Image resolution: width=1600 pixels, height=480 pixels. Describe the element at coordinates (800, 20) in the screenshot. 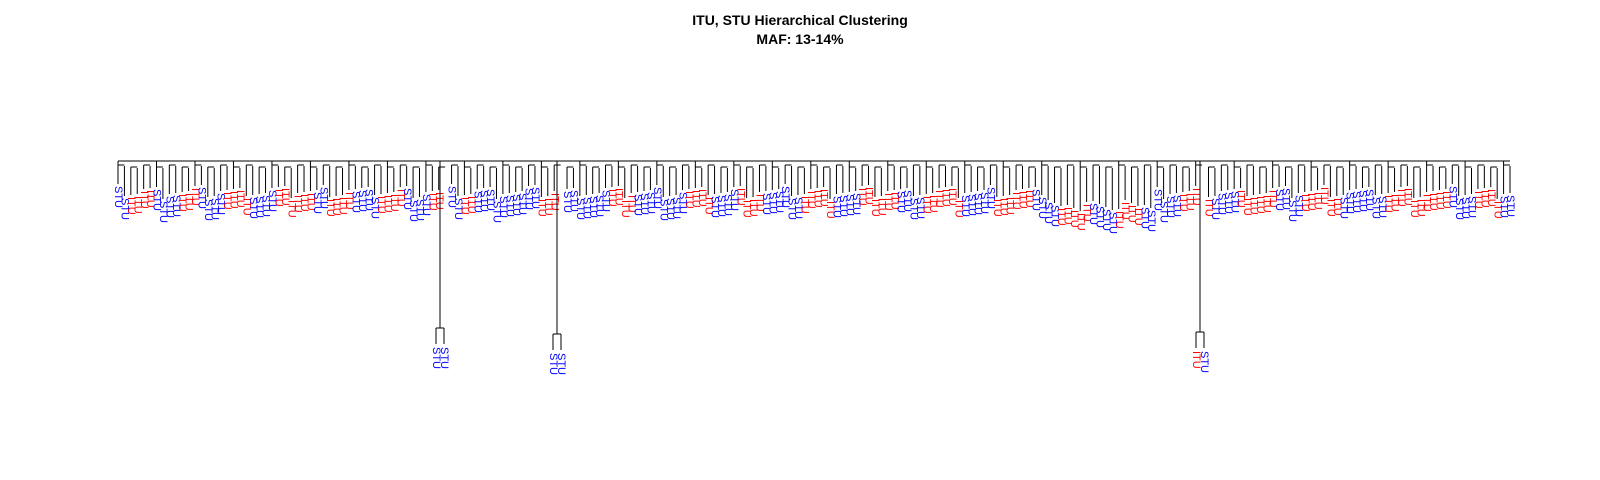

I see `chart-title: ITU, STU Hierarchical Clustering` at that location.